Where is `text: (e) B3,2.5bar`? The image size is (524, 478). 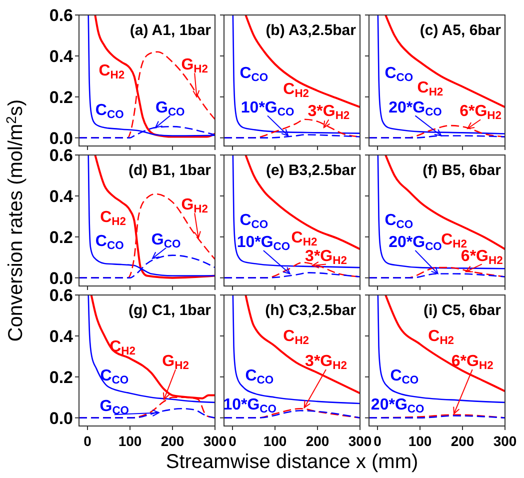 text: (e) B3,2.5bar is located at coordinates (311, 170).